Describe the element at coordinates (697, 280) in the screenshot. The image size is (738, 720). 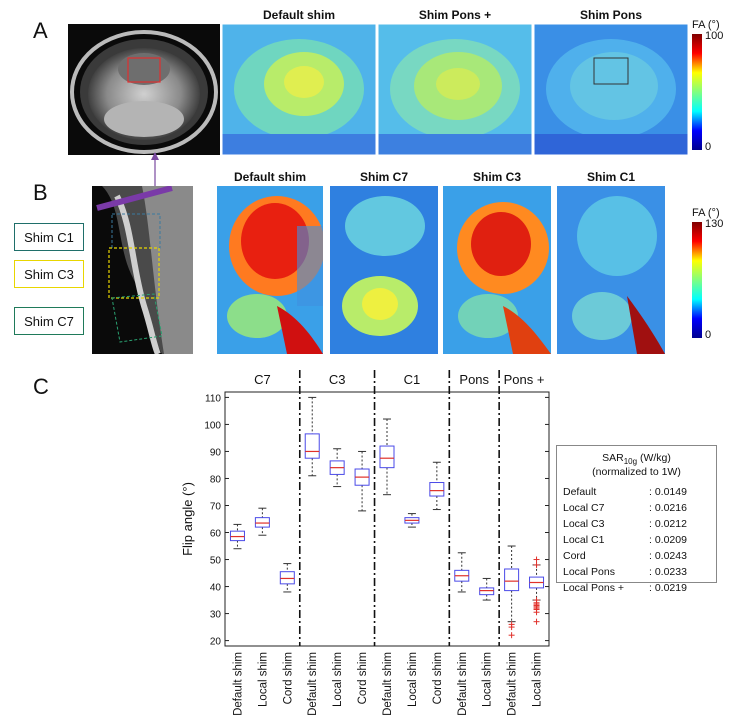
I see `colorbar-b` at that location.